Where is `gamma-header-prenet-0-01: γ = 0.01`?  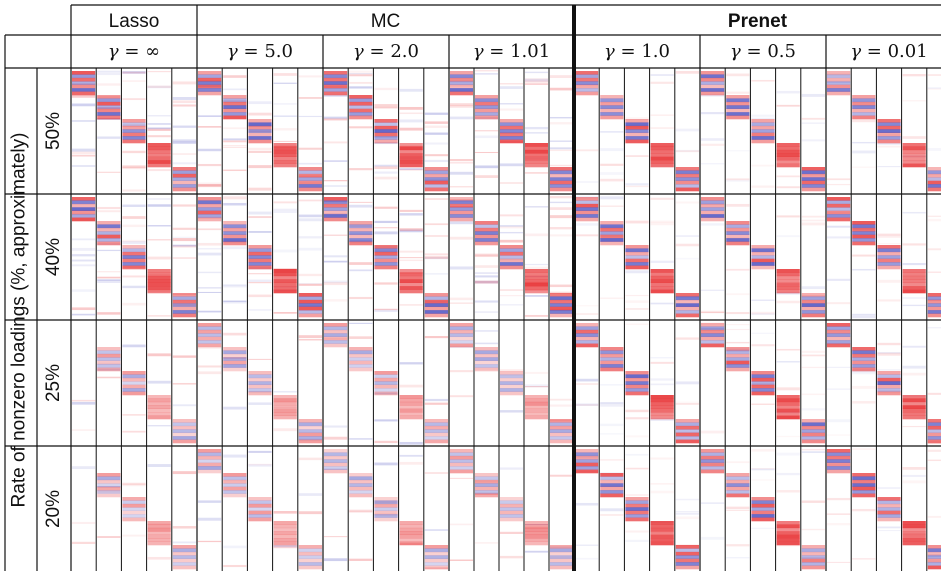 gamma-header-prenet-0-01: γ = 0.01 is located at coordinates (889, 51).